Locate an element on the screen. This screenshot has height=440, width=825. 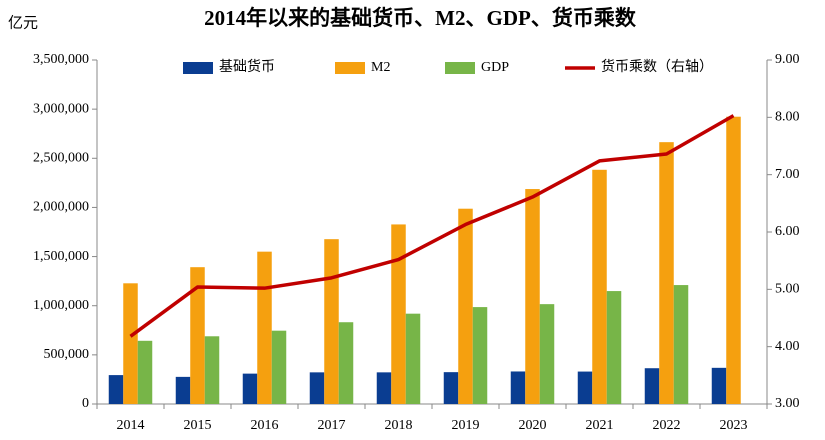
x-tick-label: 2023 is located at coordinates (734, 425).